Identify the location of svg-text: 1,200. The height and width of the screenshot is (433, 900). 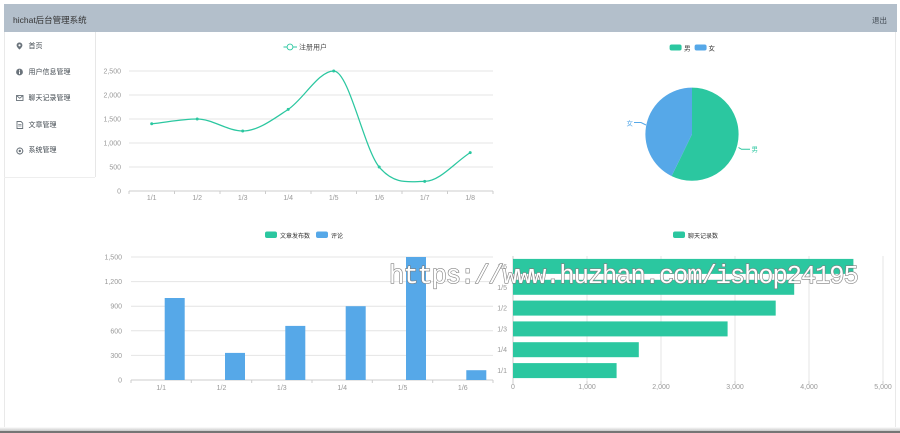
(113, 282).